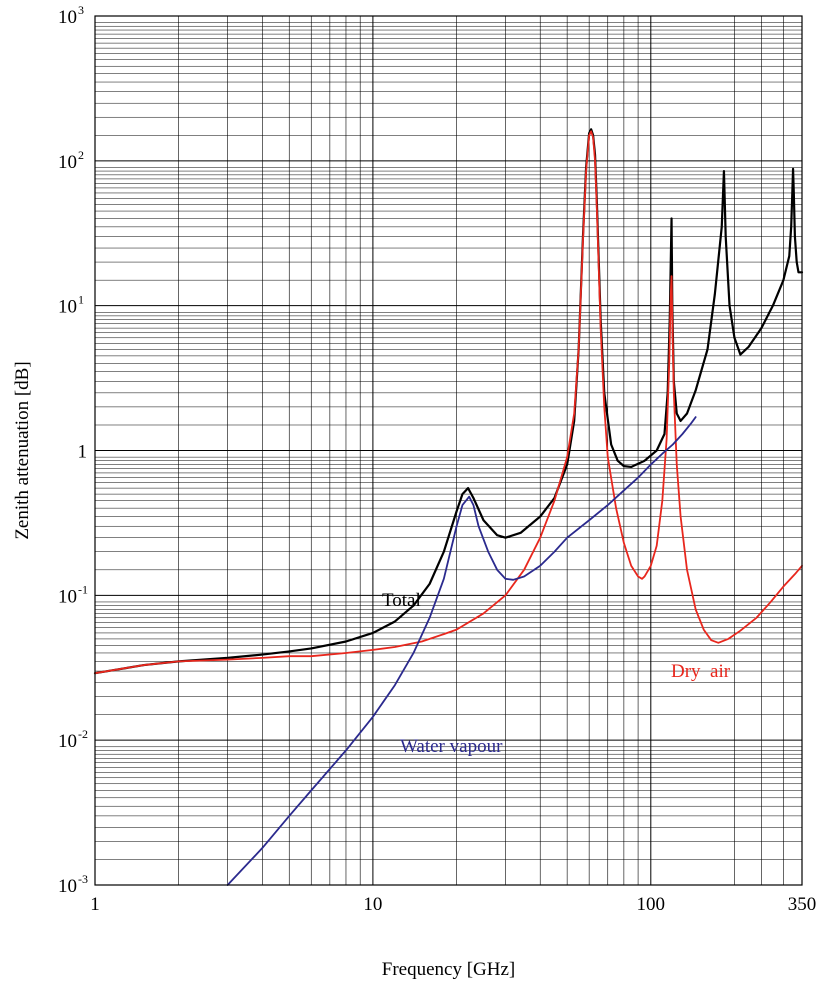 The height and width of the screenshot is (999, 822). Describe the element at coordinates (81, 300) in the screenshot. I see `y-tick-exponent: 1` at that location.